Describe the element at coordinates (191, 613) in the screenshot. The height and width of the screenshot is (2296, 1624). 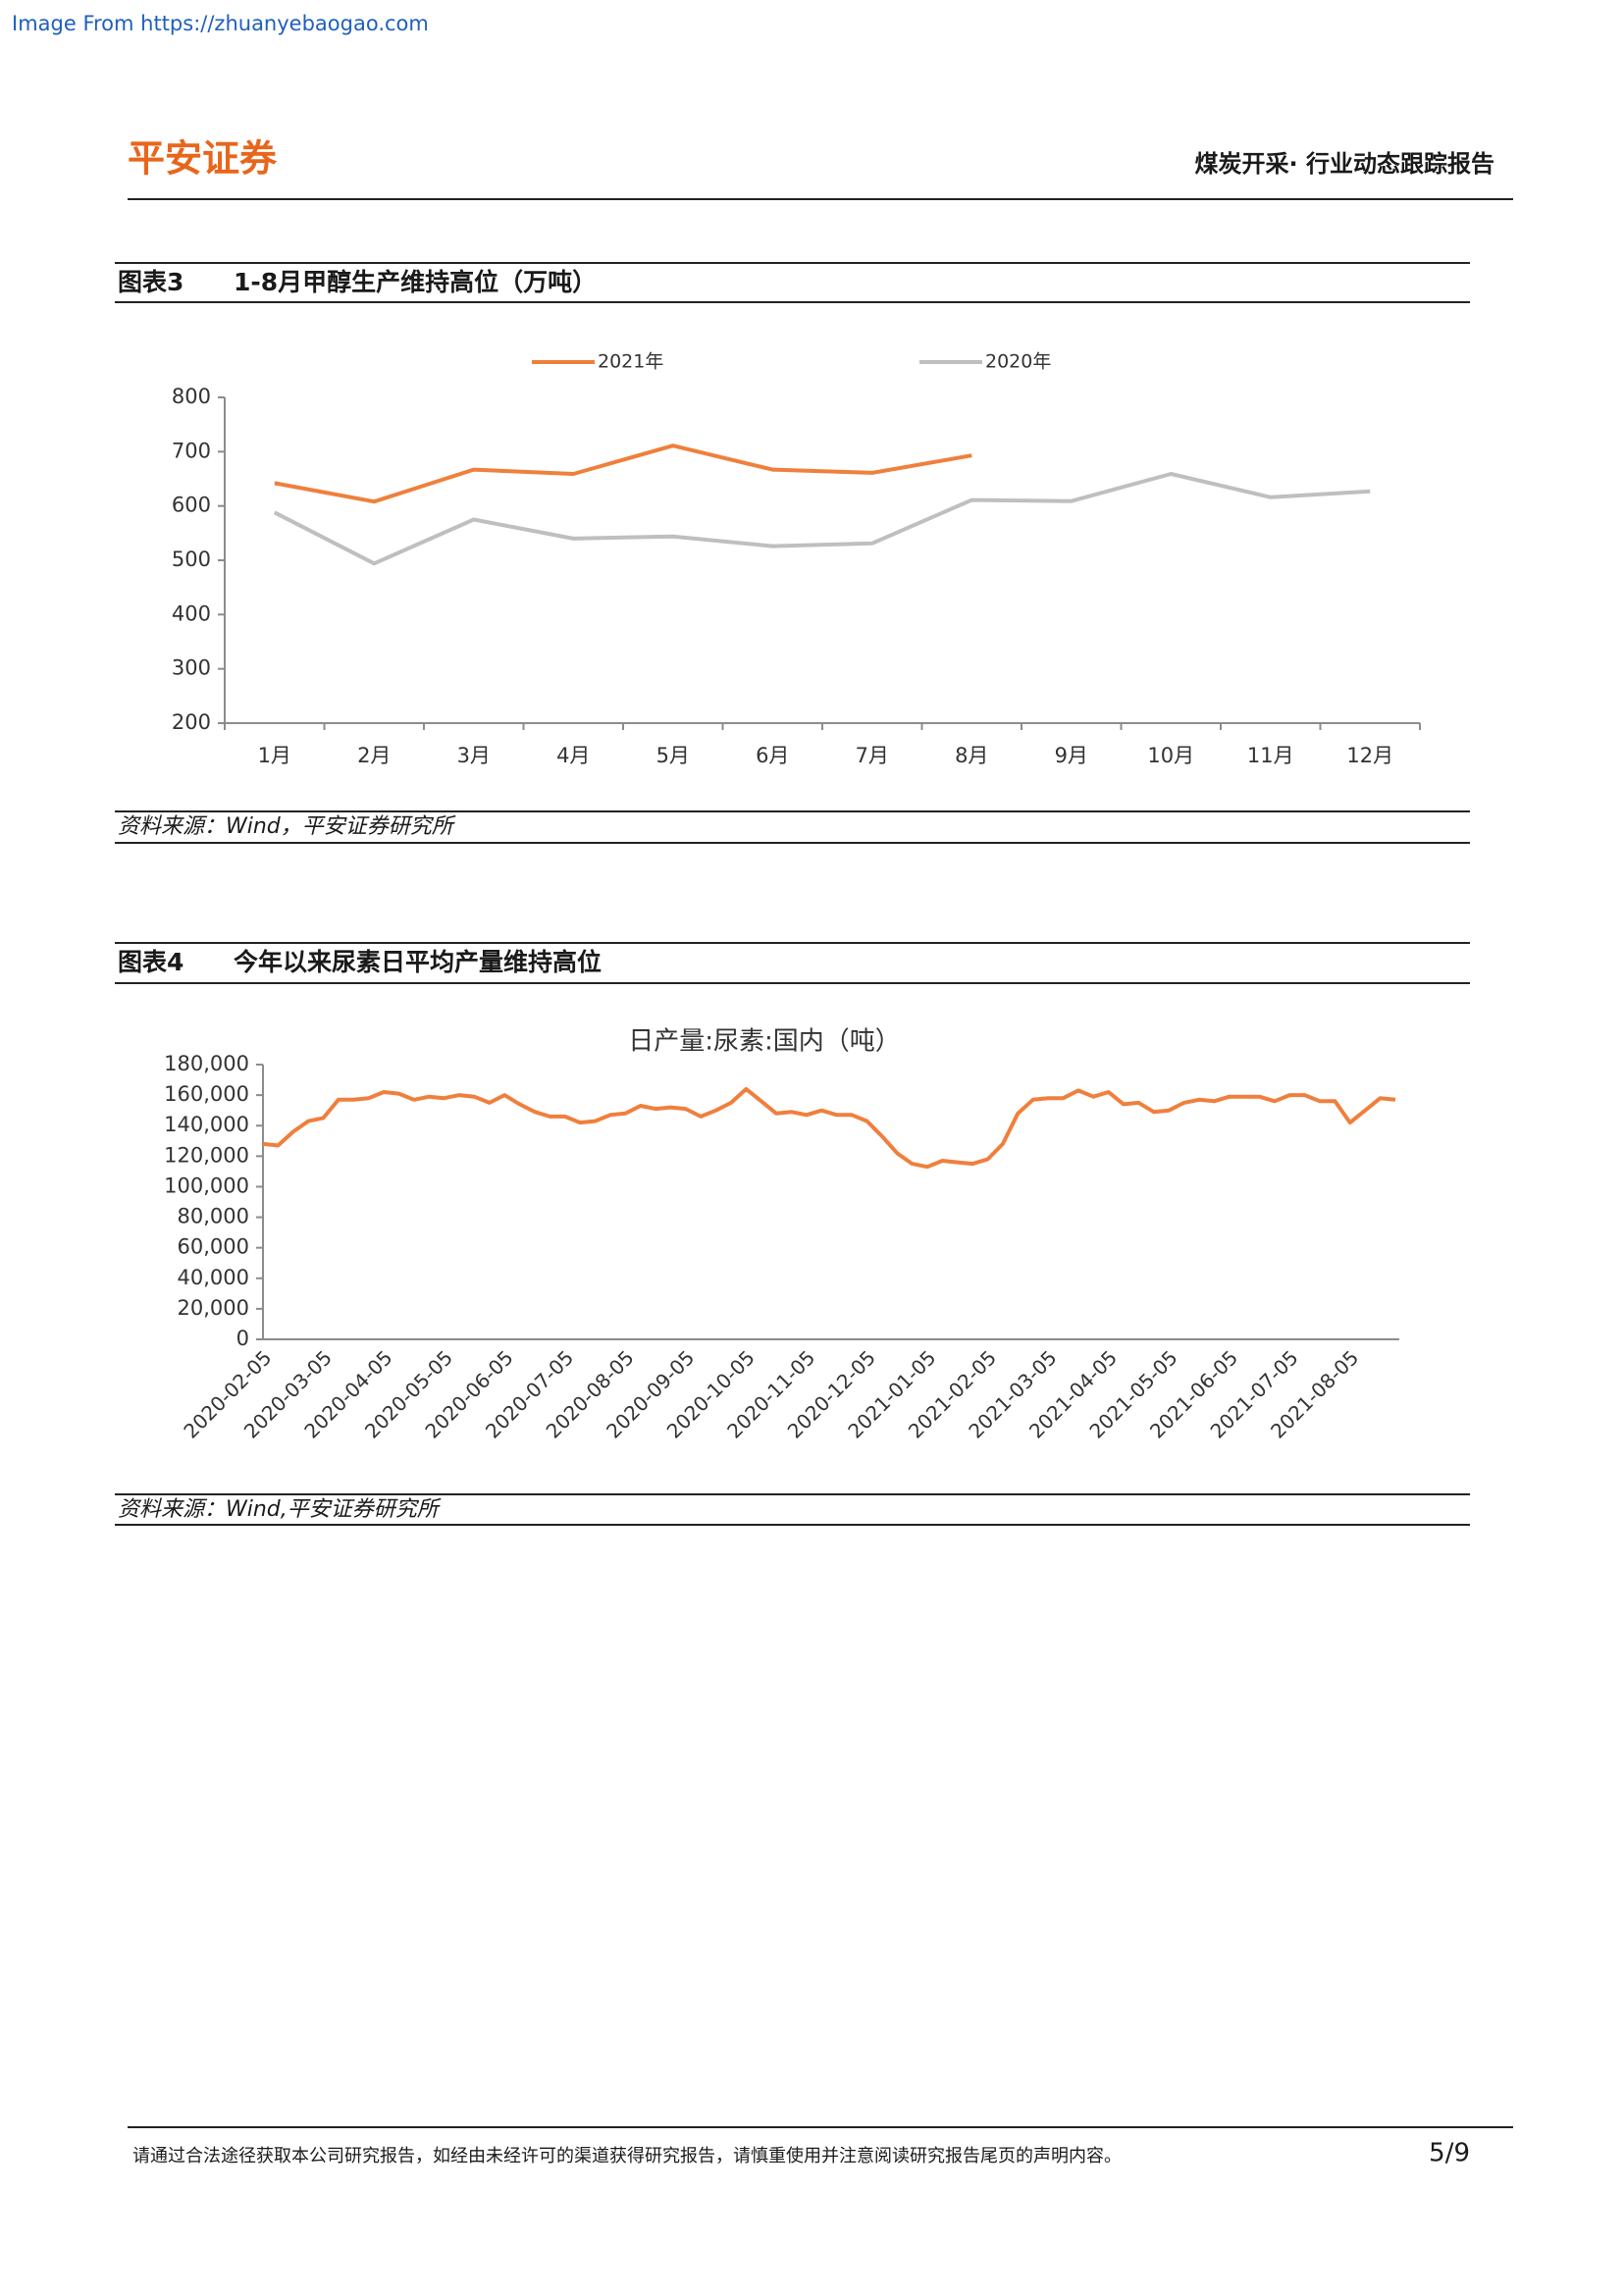
I see `y-tick-label: 400` at that location.